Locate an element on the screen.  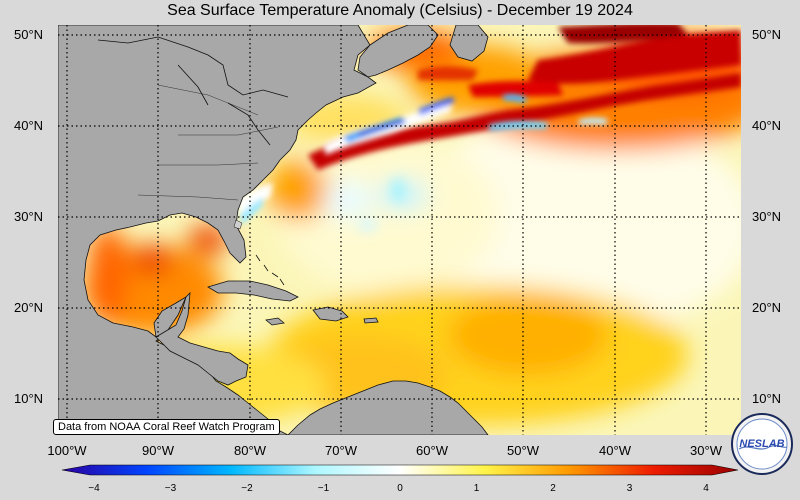
lon-label-40w: 40°W is located at coordinates (615, 450).